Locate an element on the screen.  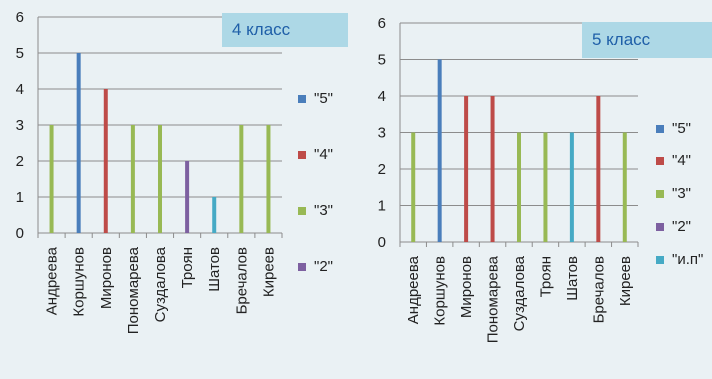
chart-title: 5 класс is located at coordinates (647, 40).